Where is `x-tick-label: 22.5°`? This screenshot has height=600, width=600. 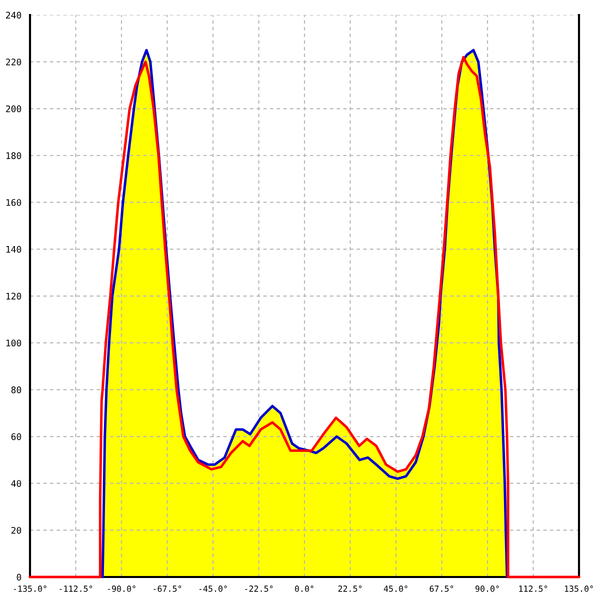
x-tick-label: 22.5° is located at coordinates (350, 589).